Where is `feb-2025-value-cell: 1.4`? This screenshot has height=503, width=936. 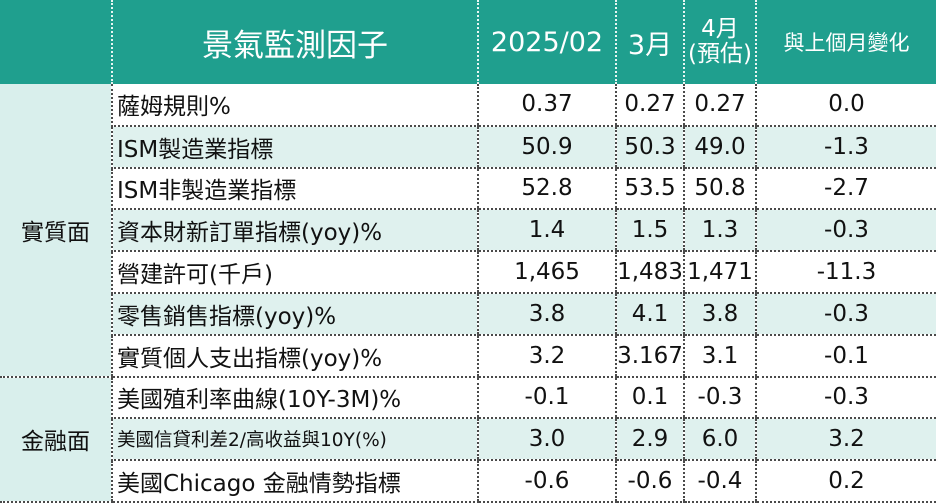 feb-2025-value-cell: 1.4 is located at coordinates (546, 231).